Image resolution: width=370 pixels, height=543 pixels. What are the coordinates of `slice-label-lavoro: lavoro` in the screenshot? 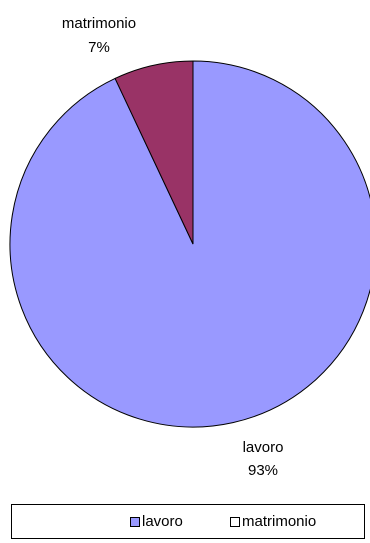 It's located at (263, 447).